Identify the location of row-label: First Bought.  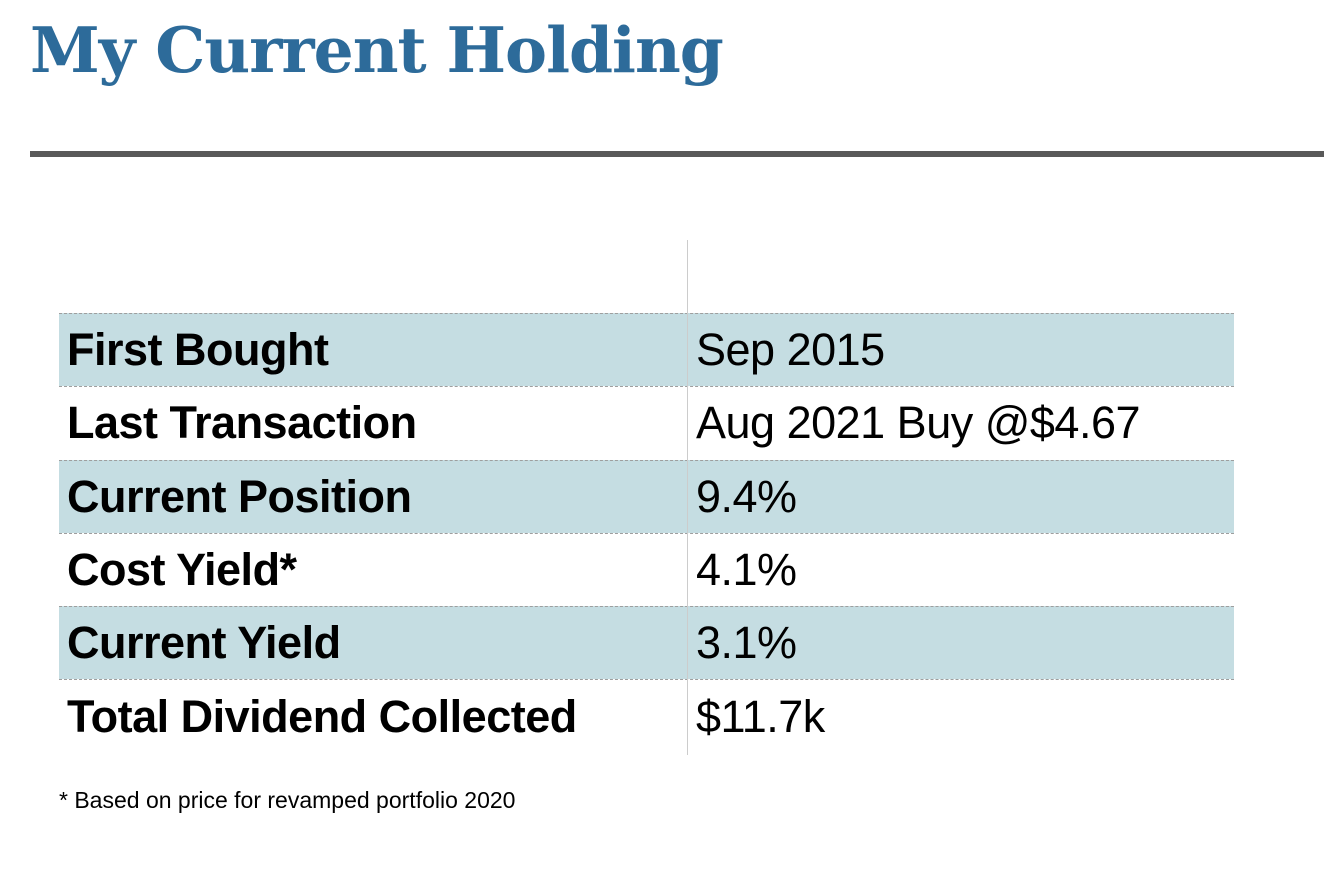
(198, 350).